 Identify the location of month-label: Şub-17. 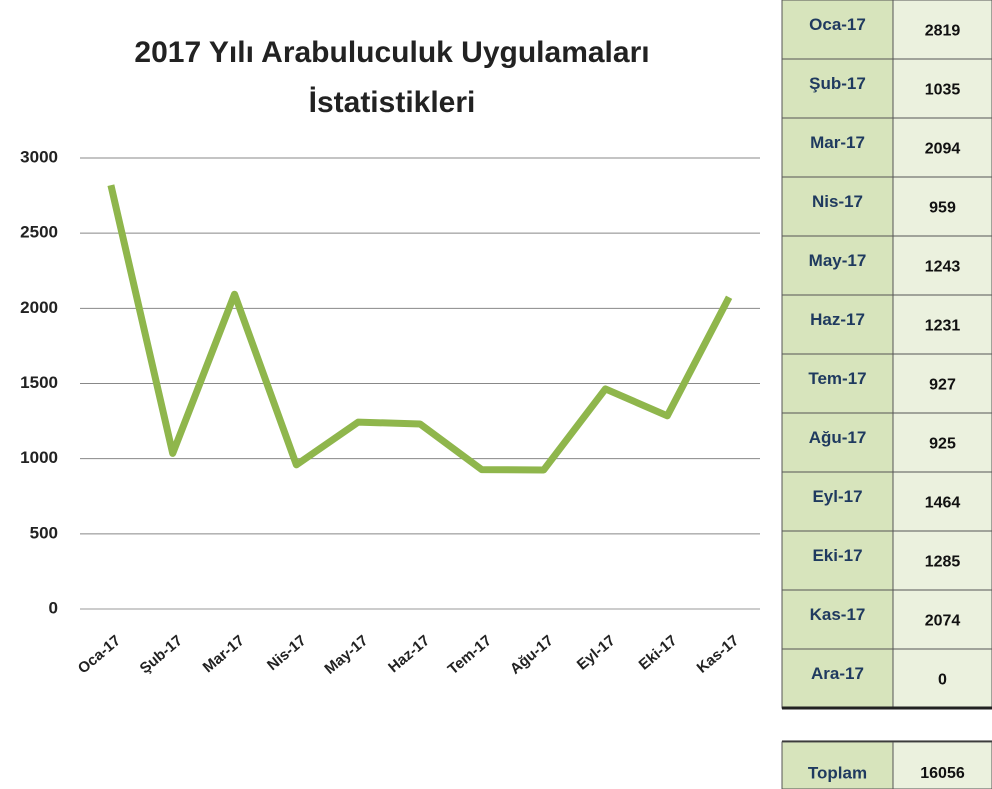
(837, 83).